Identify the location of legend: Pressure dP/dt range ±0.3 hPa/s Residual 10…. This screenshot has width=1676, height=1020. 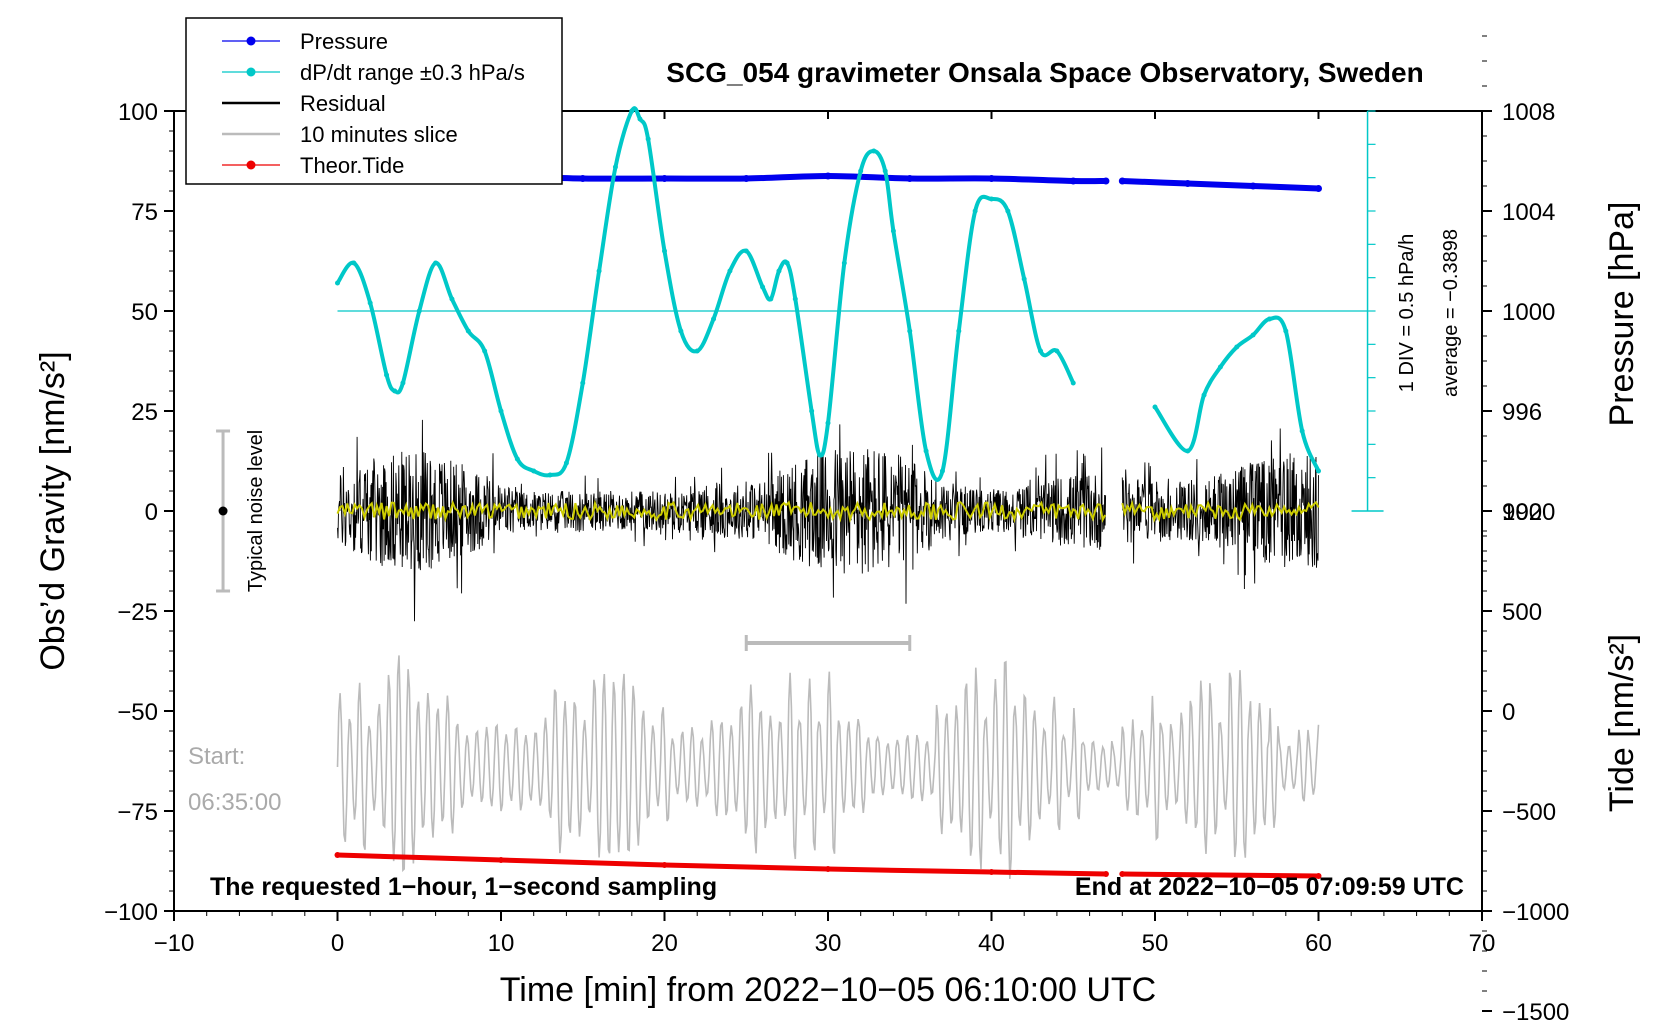
(374, 101).